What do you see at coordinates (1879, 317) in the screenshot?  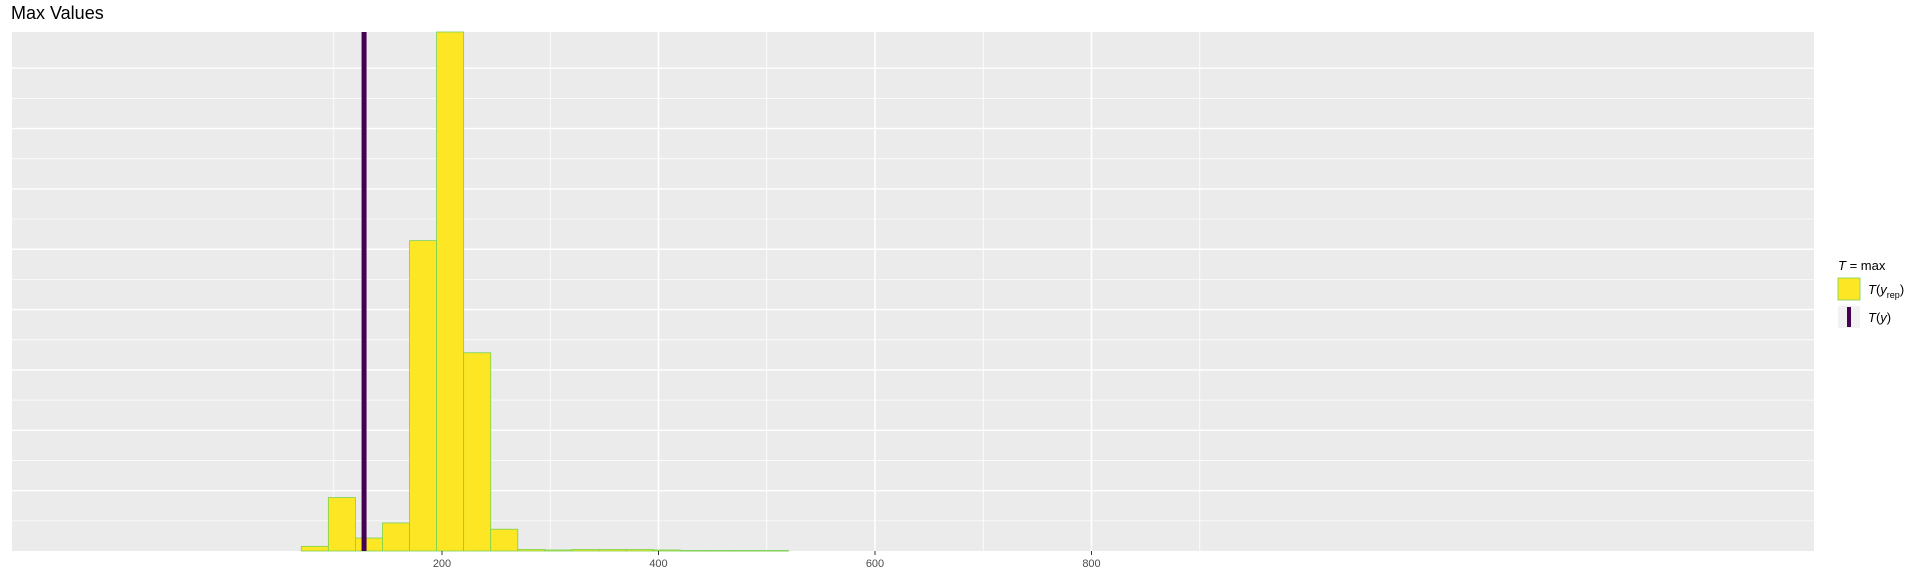 I see `legend-label-y: T(y)` at bounding box center [1879, 317].